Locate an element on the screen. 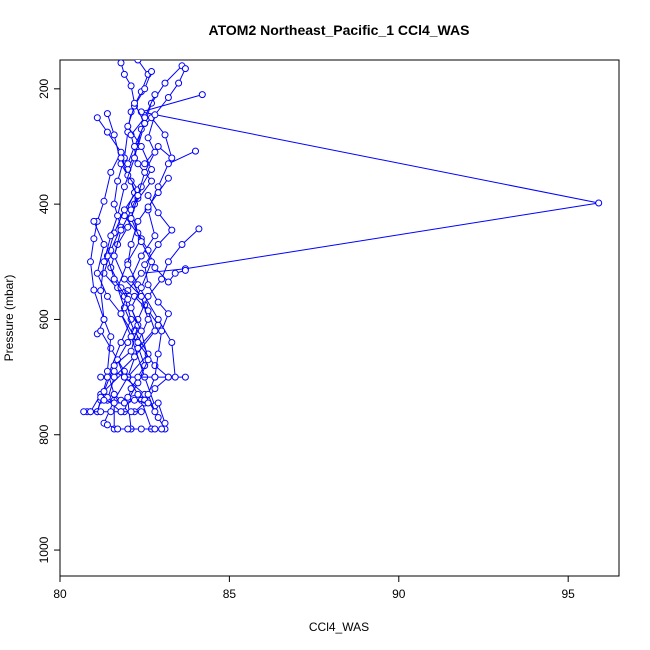 This screenshot has height=650, width=650. x-tick-label: 95 is located at coordinates (569, 594).